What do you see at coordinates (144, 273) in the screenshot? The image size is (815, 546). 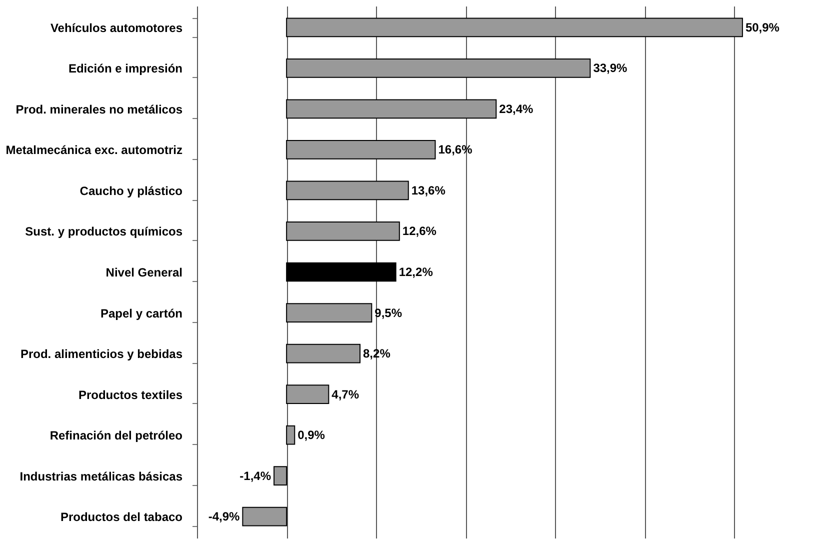 I see `y-tick-label: Nivel General` at bounding box center [144, 273].